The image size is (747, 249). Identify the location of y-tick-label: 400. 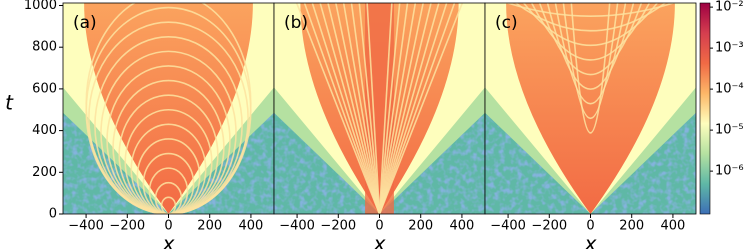
(44, 130).